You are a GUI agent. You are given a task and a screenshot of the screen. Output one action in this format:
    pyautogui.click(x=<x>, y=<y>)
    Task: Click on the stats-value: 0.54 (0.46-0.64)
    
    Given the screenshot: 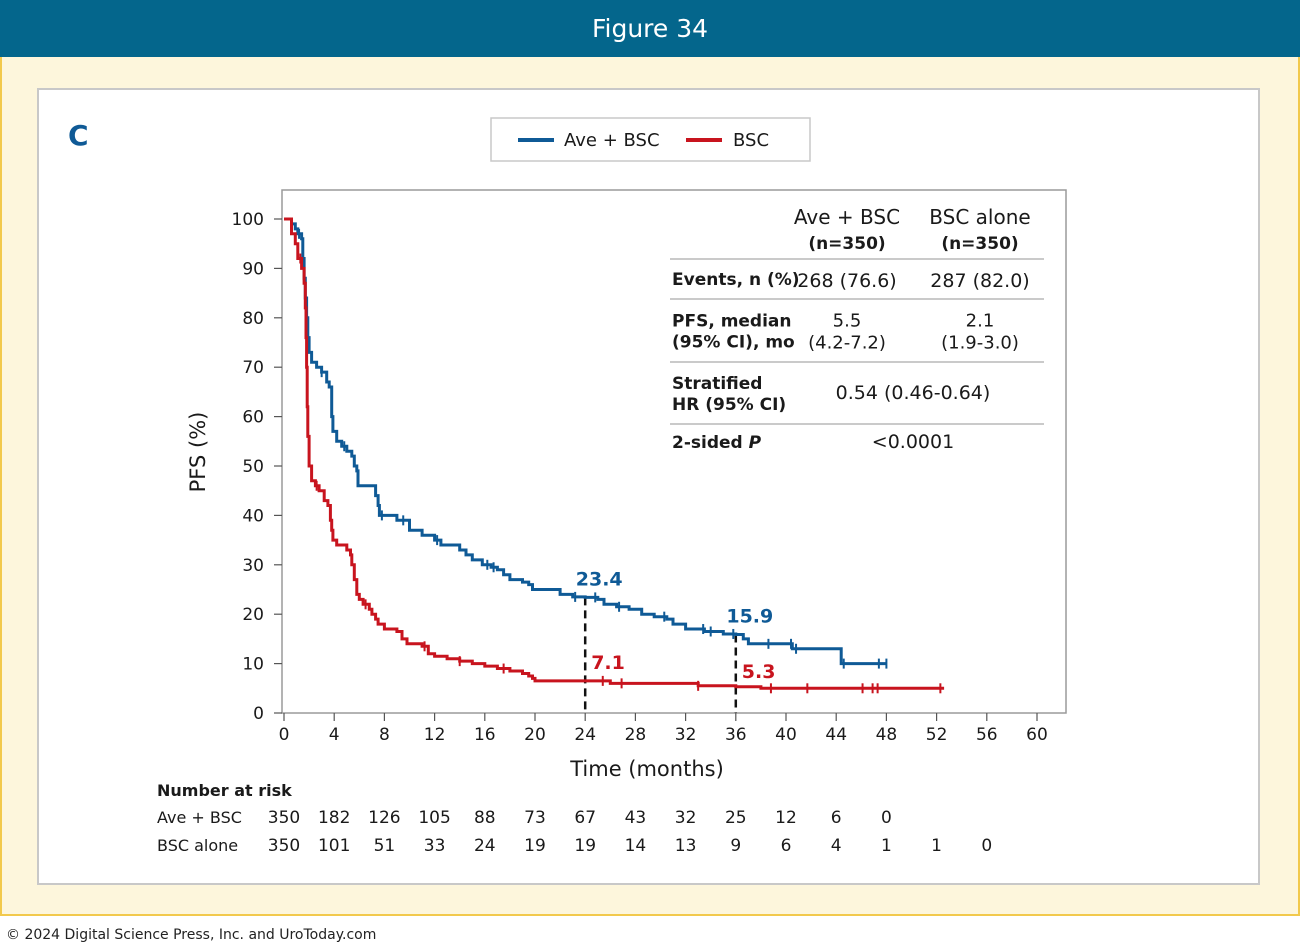 What is the action you would take?
    pyautogui.click(x=913, y=393)
    